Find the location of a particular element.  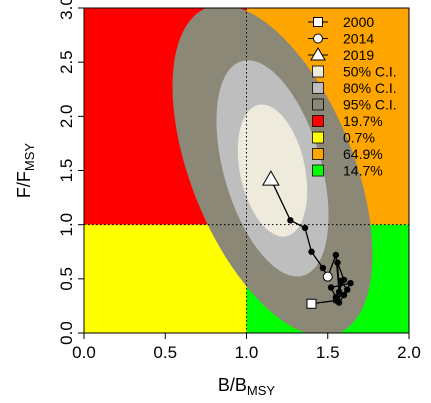

y-axis-title: F/FMSY is located at coordinates (25, 171).